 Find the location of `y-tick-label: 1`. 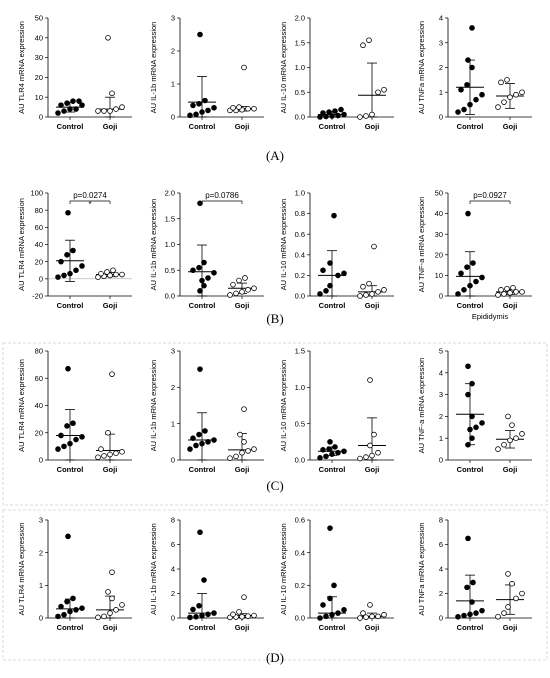

y-tick-label: 1 is located at coordinates (41, 585).